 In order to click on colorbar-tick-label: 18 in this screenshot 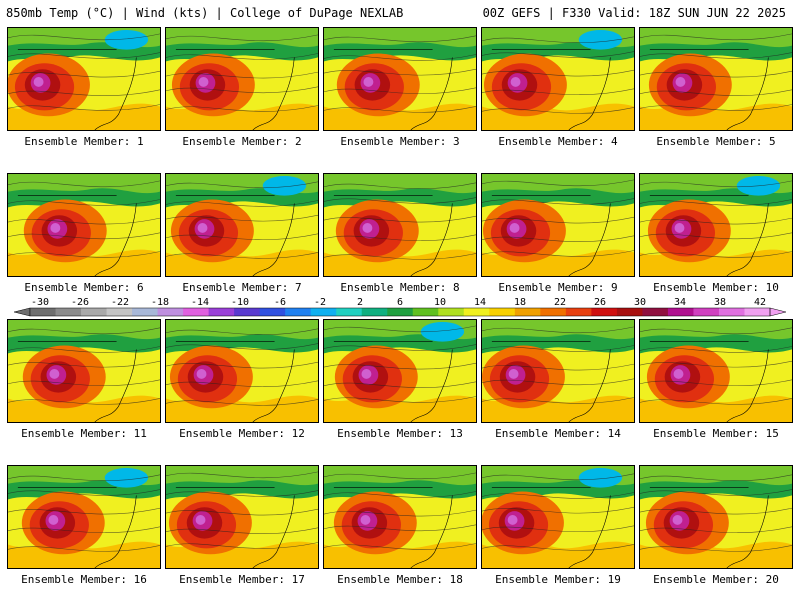, I will do `click(520, 302)`.